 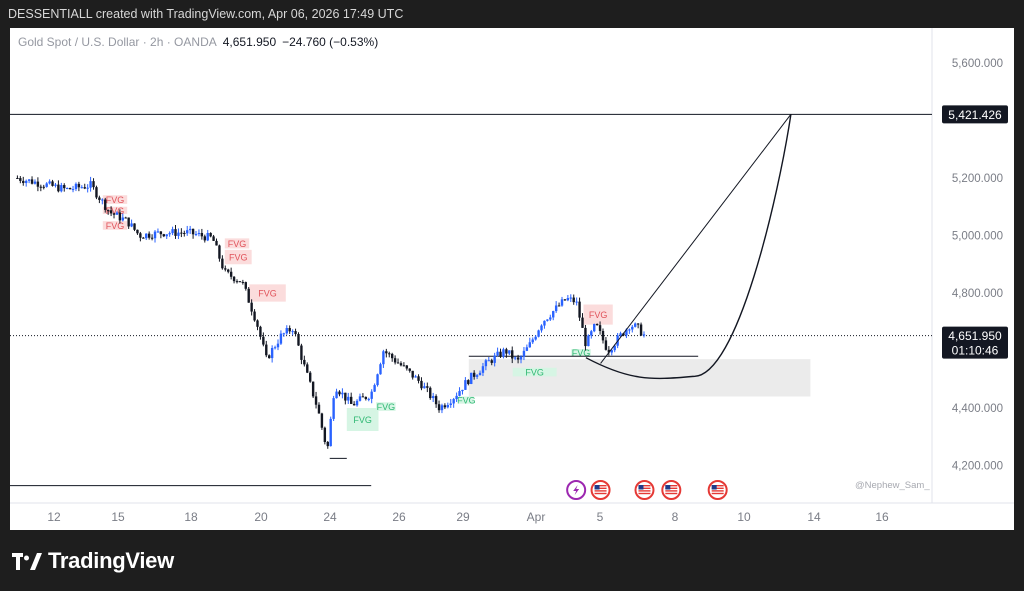 What do you see at coordinates (111, 560) in the screenshot?
I see `brand-name: TradingView` at bounding box center [111, 560].